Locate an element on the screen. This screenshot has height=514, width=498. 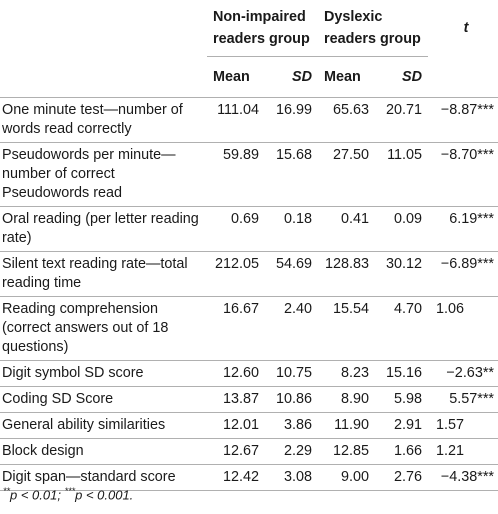
cell-mean-dyslexic: 9.00 is located at coordinates (347, 477).